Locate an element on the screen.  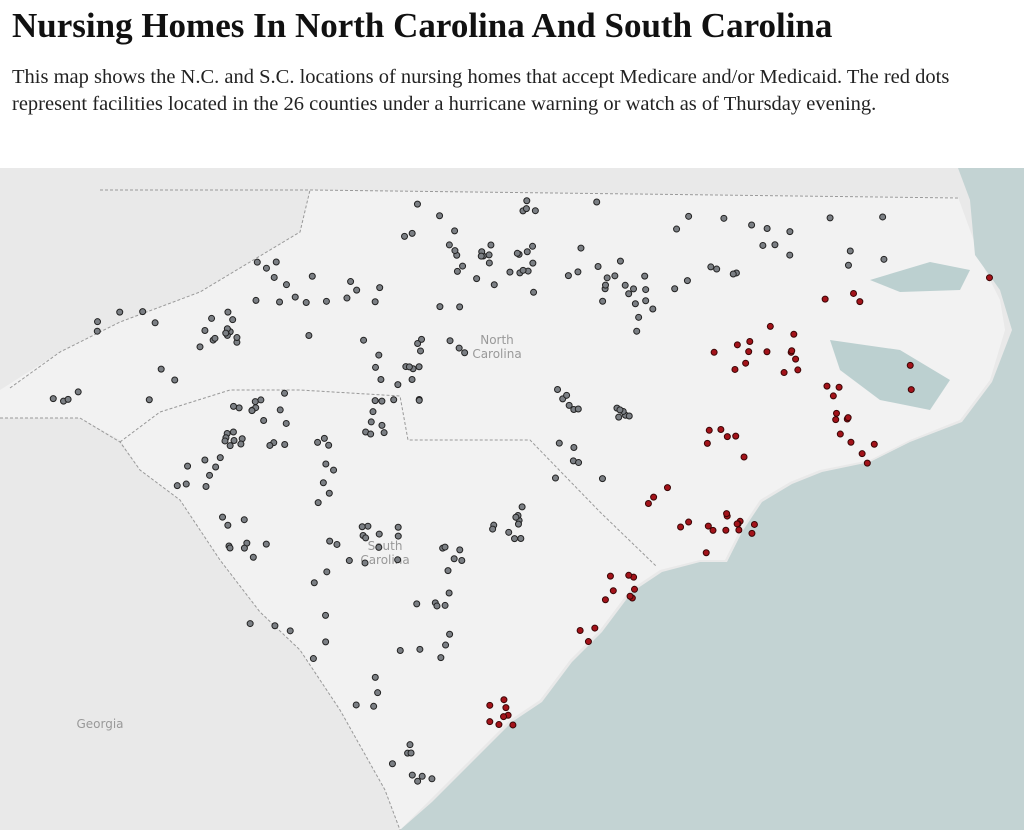
sc-label-1: South is located at coordinates (385, 546).